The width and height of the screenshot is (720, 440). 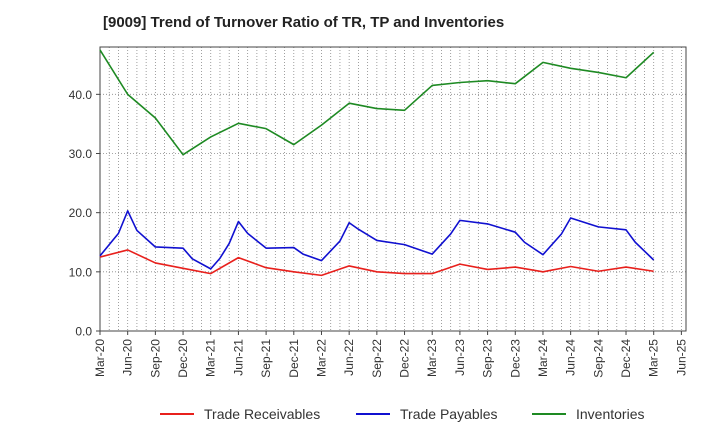 I want to click on x-tick-label: Mar-24, so click(x=543, y=358).